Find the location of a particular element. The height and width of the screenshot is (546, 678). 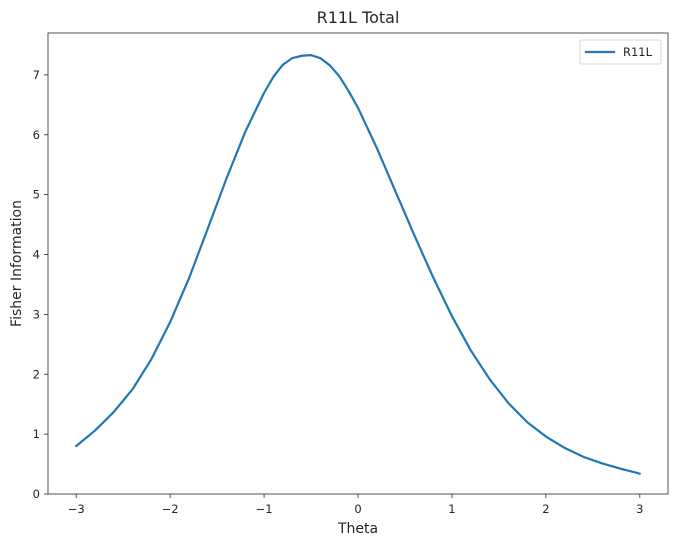

x-tick-label: 2 is located at coordinates (545, 509).